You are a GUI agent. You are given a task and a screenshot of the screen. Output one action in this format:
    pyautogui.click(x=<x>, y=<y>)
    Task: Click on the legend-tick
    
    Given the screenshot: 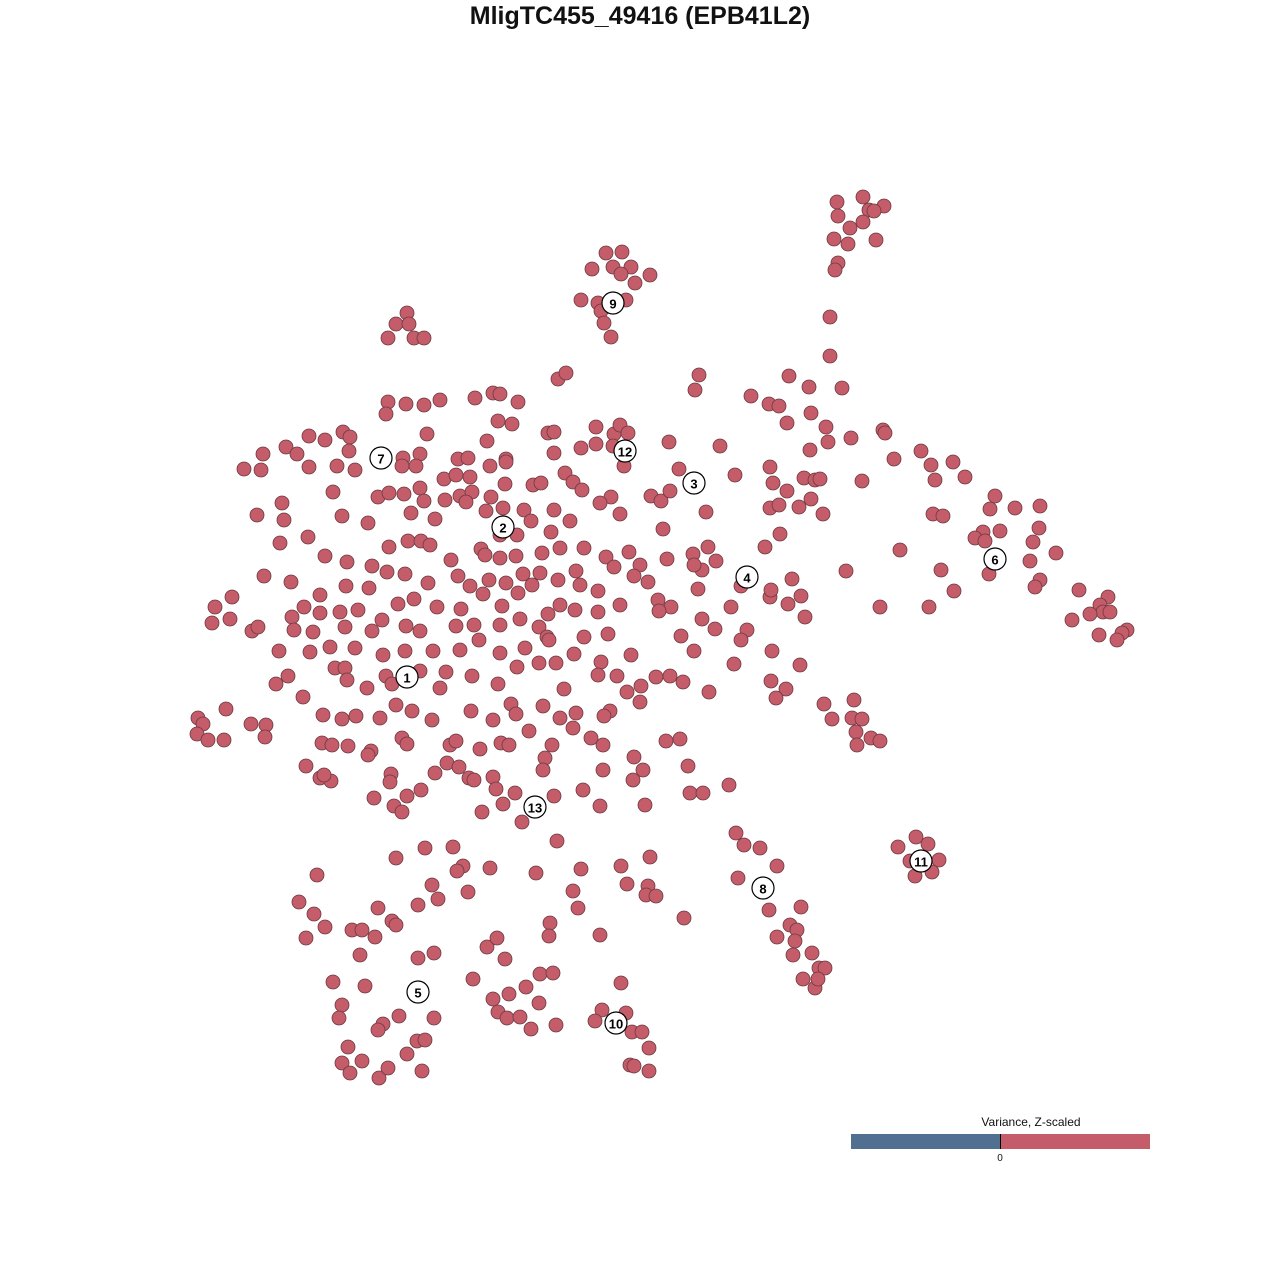 What is the action you would take?
    pyautogui.click(x=1000, y=1141)
    